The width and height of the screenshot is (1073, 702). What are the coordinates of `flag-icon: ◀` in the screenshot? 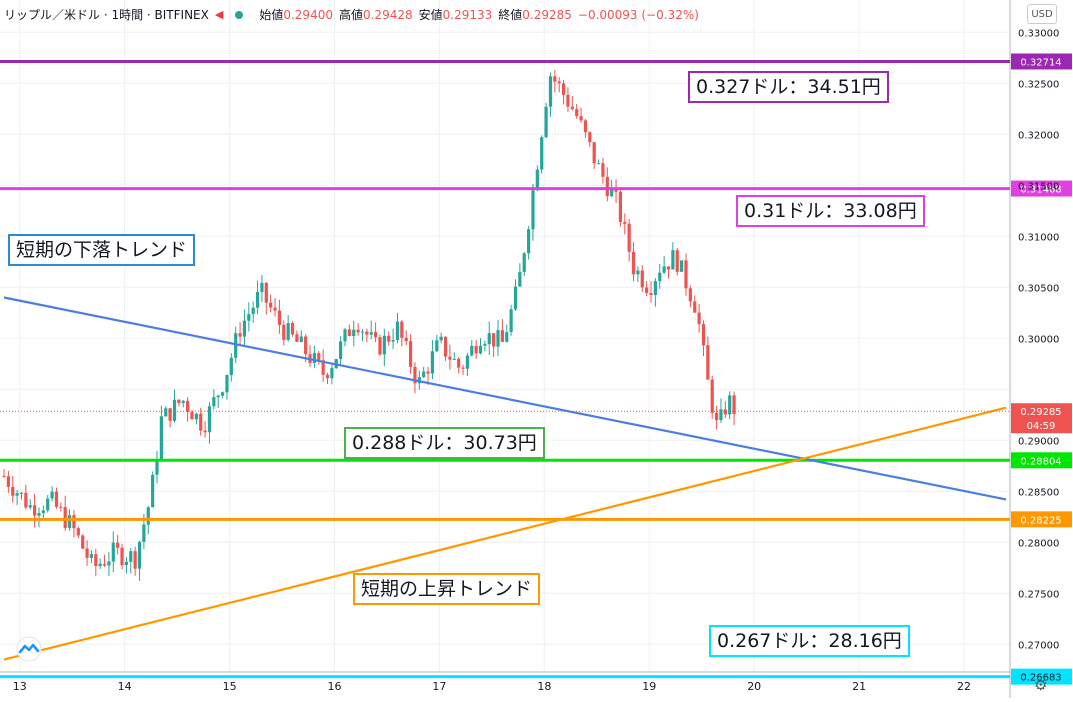 It's located at (219, 14).